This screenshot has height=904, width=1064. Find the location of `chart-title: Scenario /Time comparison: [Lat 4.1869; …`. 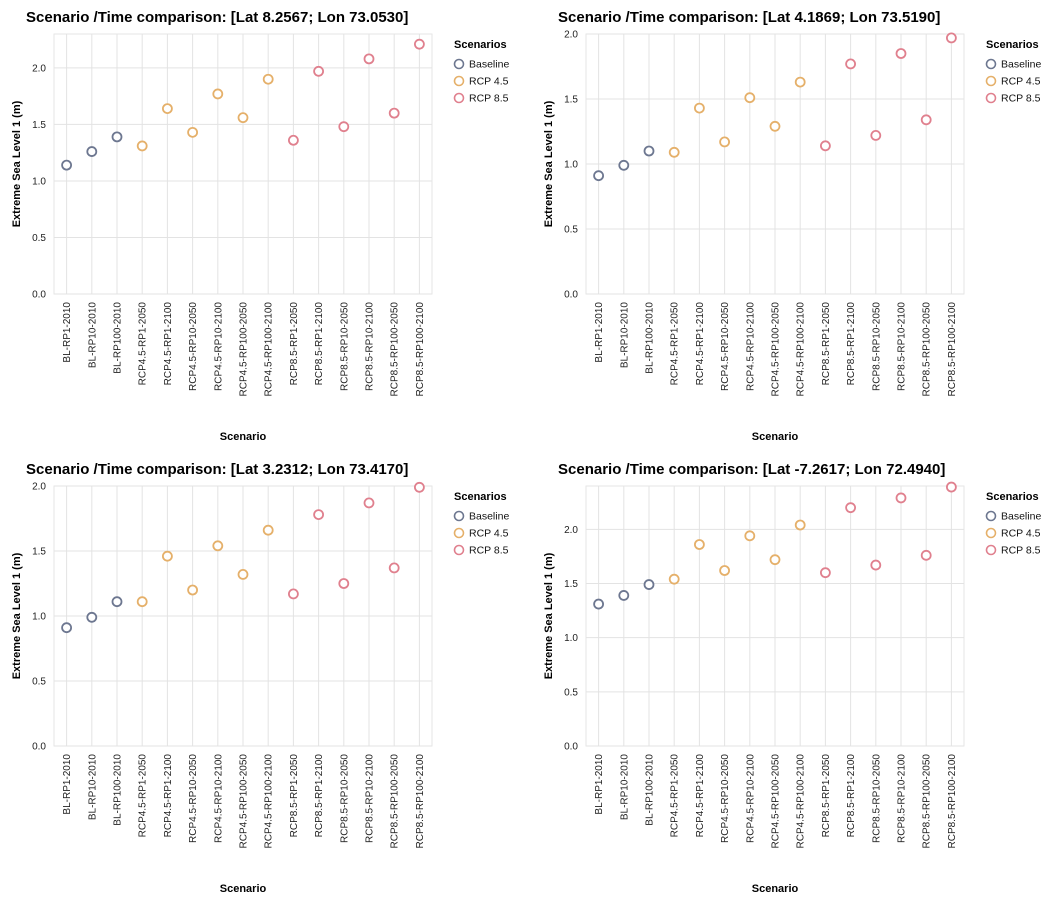

chart-title: Scenario /Time comparison: [Lat 4.1869; … is located at coordinates (749, 17).